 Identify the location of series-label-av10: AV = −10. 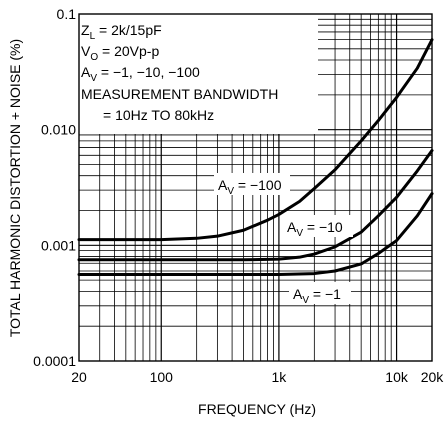
(315, 229).